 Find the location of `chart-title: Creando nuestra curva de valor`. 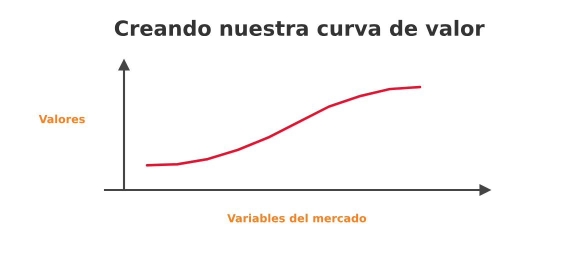

chart-title: Creando nuestra curva de valor is located at coordinates (299, 28).